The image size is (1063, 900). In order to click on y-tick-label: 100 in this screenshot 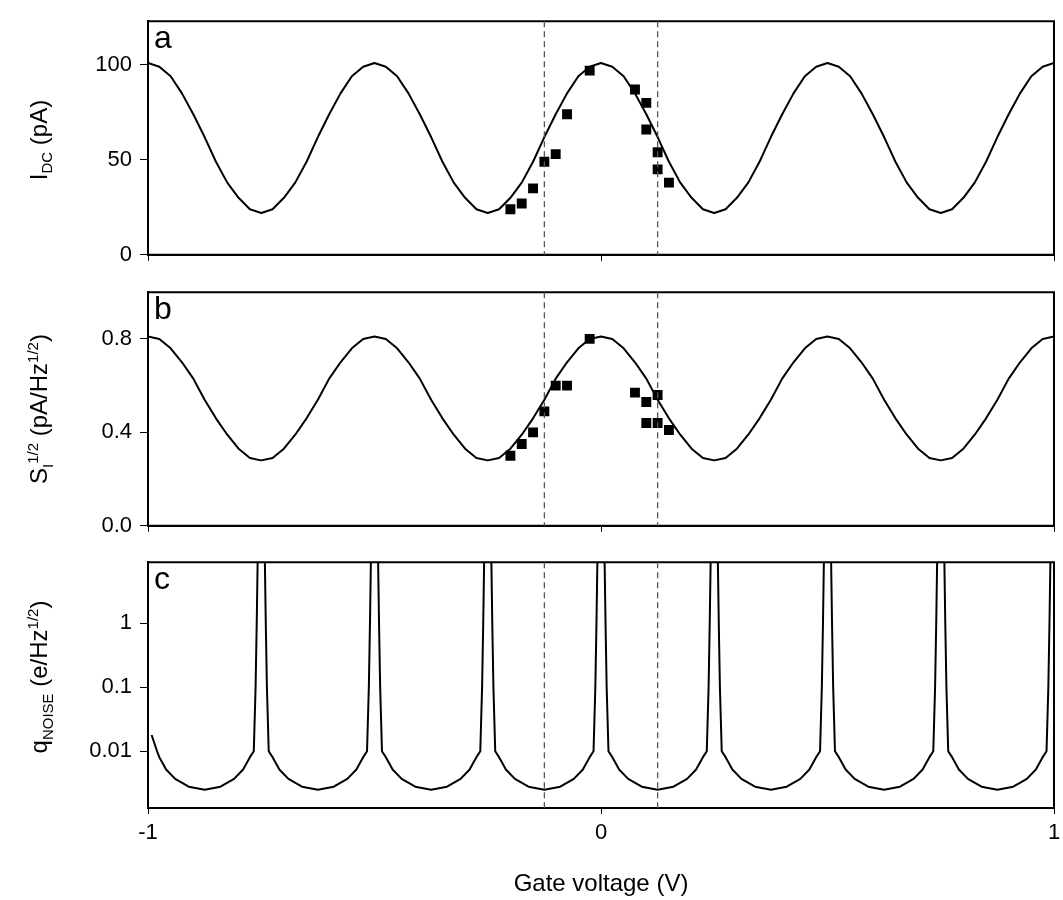, I will do `click(113, 63)`.